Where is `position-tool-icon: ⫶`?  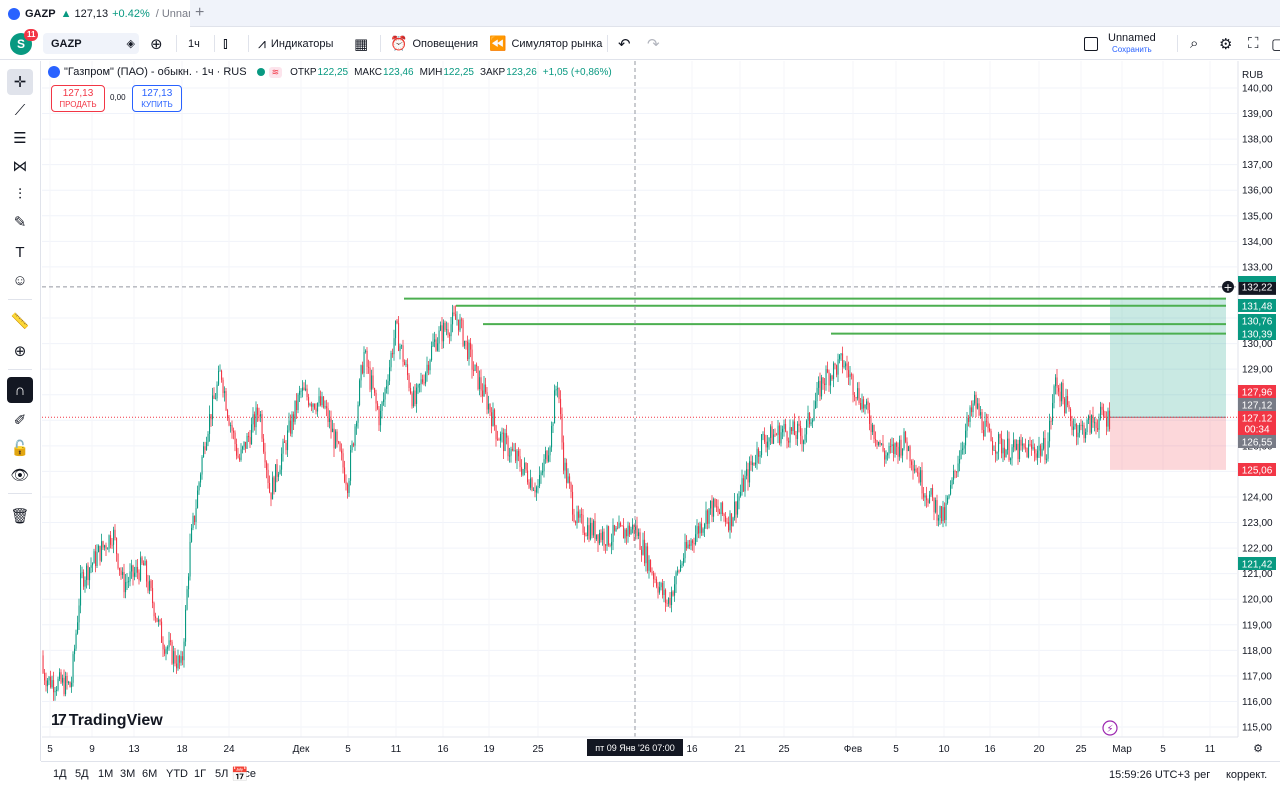
position-tool-icon: ⫶ is located at coordinates (20, 194).